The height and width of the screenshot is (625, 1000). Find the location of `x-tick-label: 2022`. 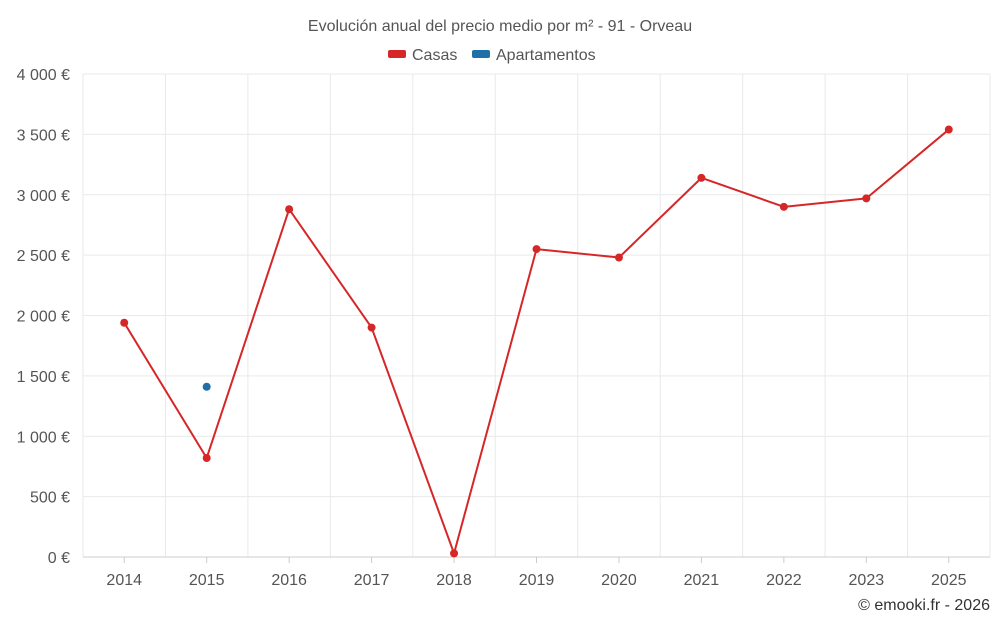

x-tick-label: 2022 is located at coordinates (784, 580).